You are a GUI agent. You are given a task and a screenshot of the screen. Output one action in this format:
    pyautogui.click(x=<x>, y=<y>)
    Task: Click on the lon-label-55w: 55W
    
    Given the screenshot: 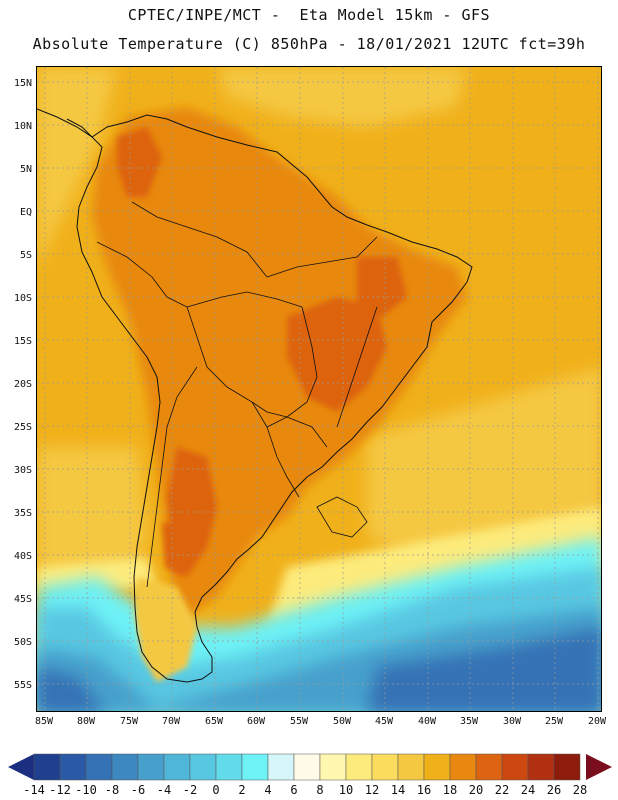 What is the action you would take?
    pyautogui.click(x=299, y=721)
    